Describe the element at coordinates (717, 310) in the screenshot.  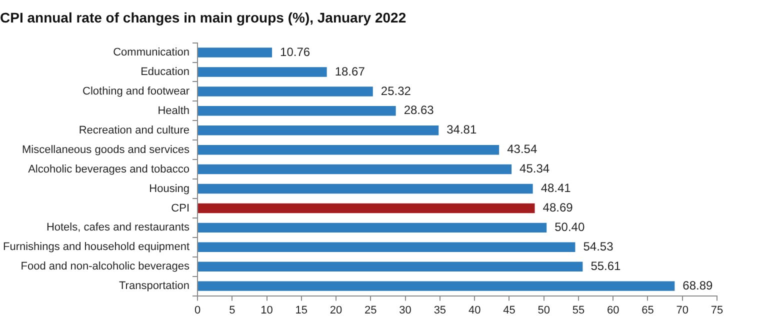
I see `x-tick-label: 75` at that location.